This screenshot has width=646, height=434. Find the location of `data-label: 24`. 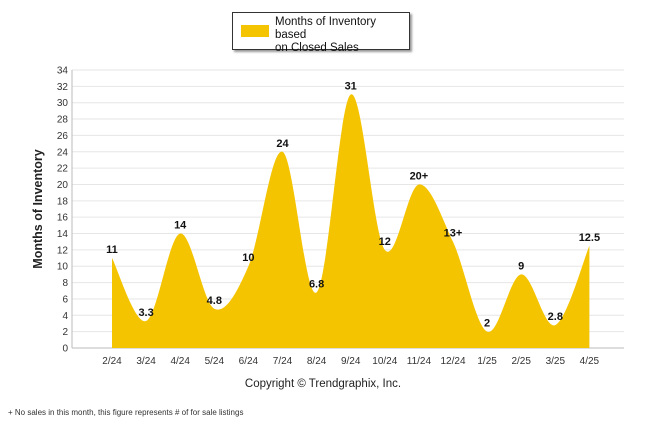

data-label: 24 is located at coordinates (282, 144).